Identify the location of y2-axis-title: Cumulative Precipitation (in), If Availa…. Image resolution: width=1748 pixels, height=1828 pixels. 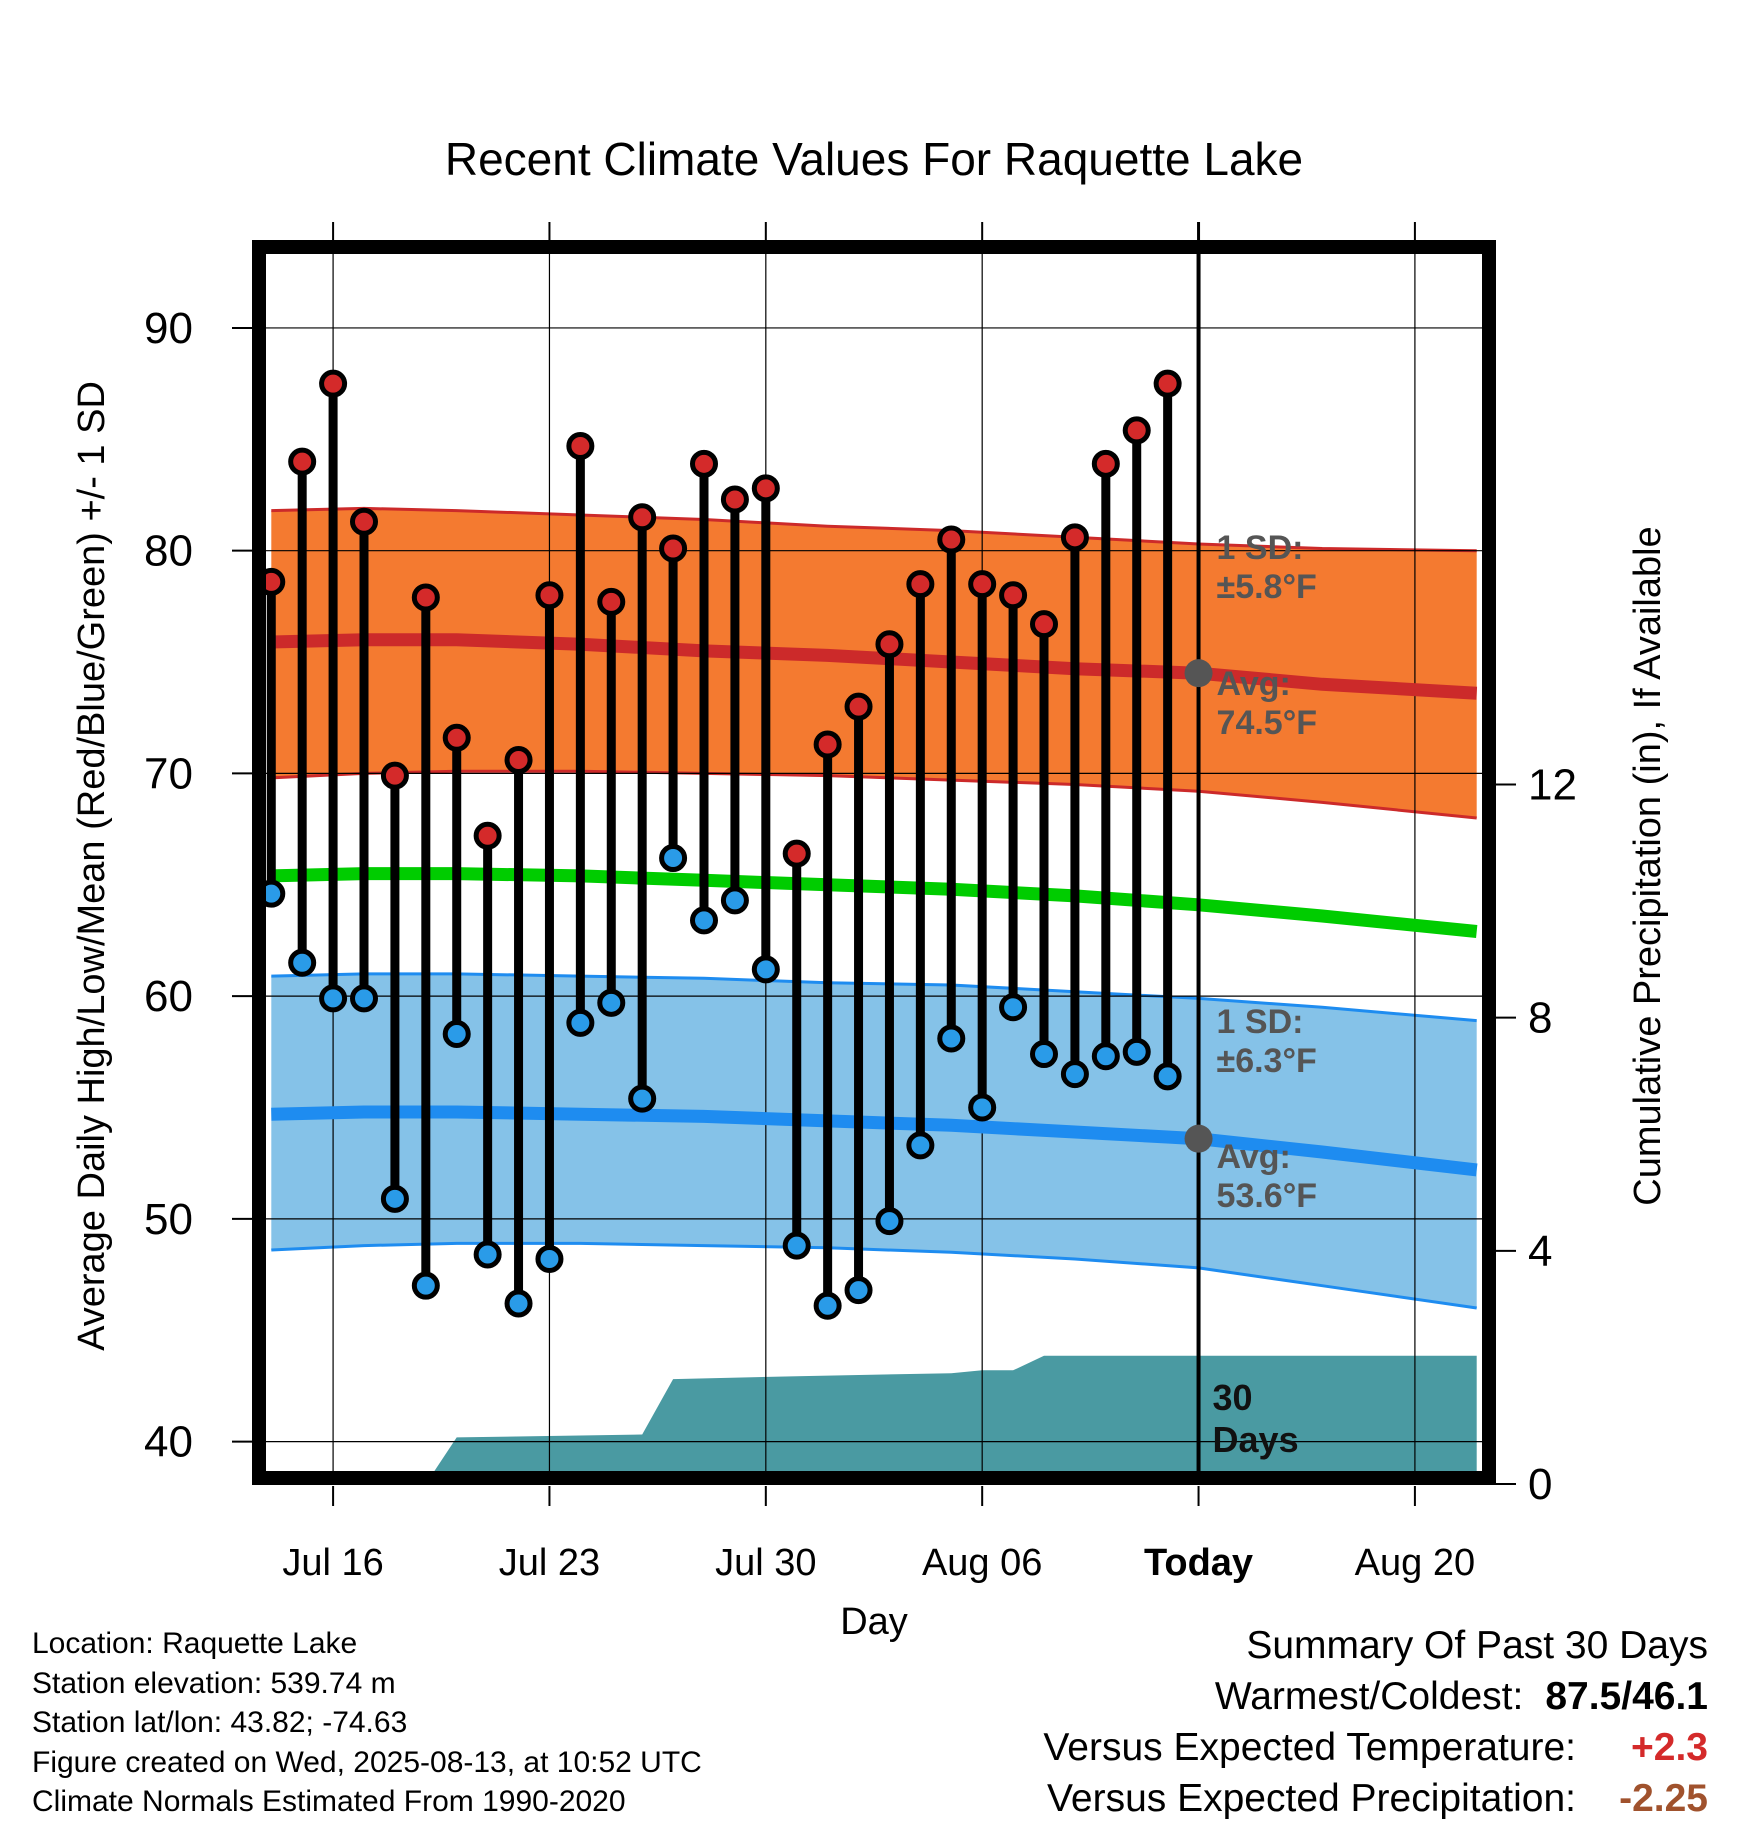
(1648, 865).